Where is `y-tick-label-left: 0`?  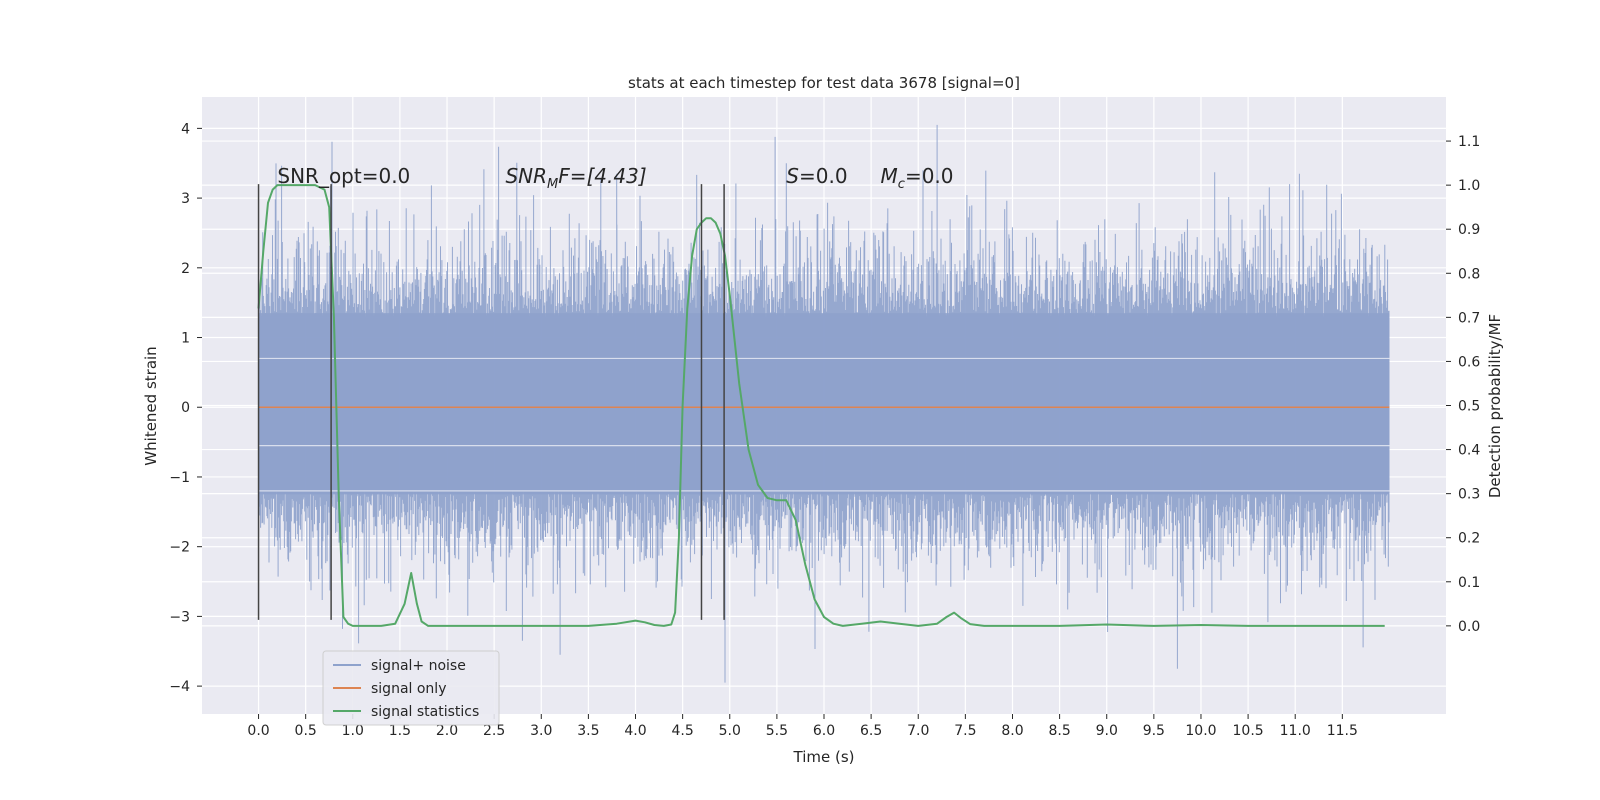
y-tick-label-left: 0 is located at coordinates (185, 408).